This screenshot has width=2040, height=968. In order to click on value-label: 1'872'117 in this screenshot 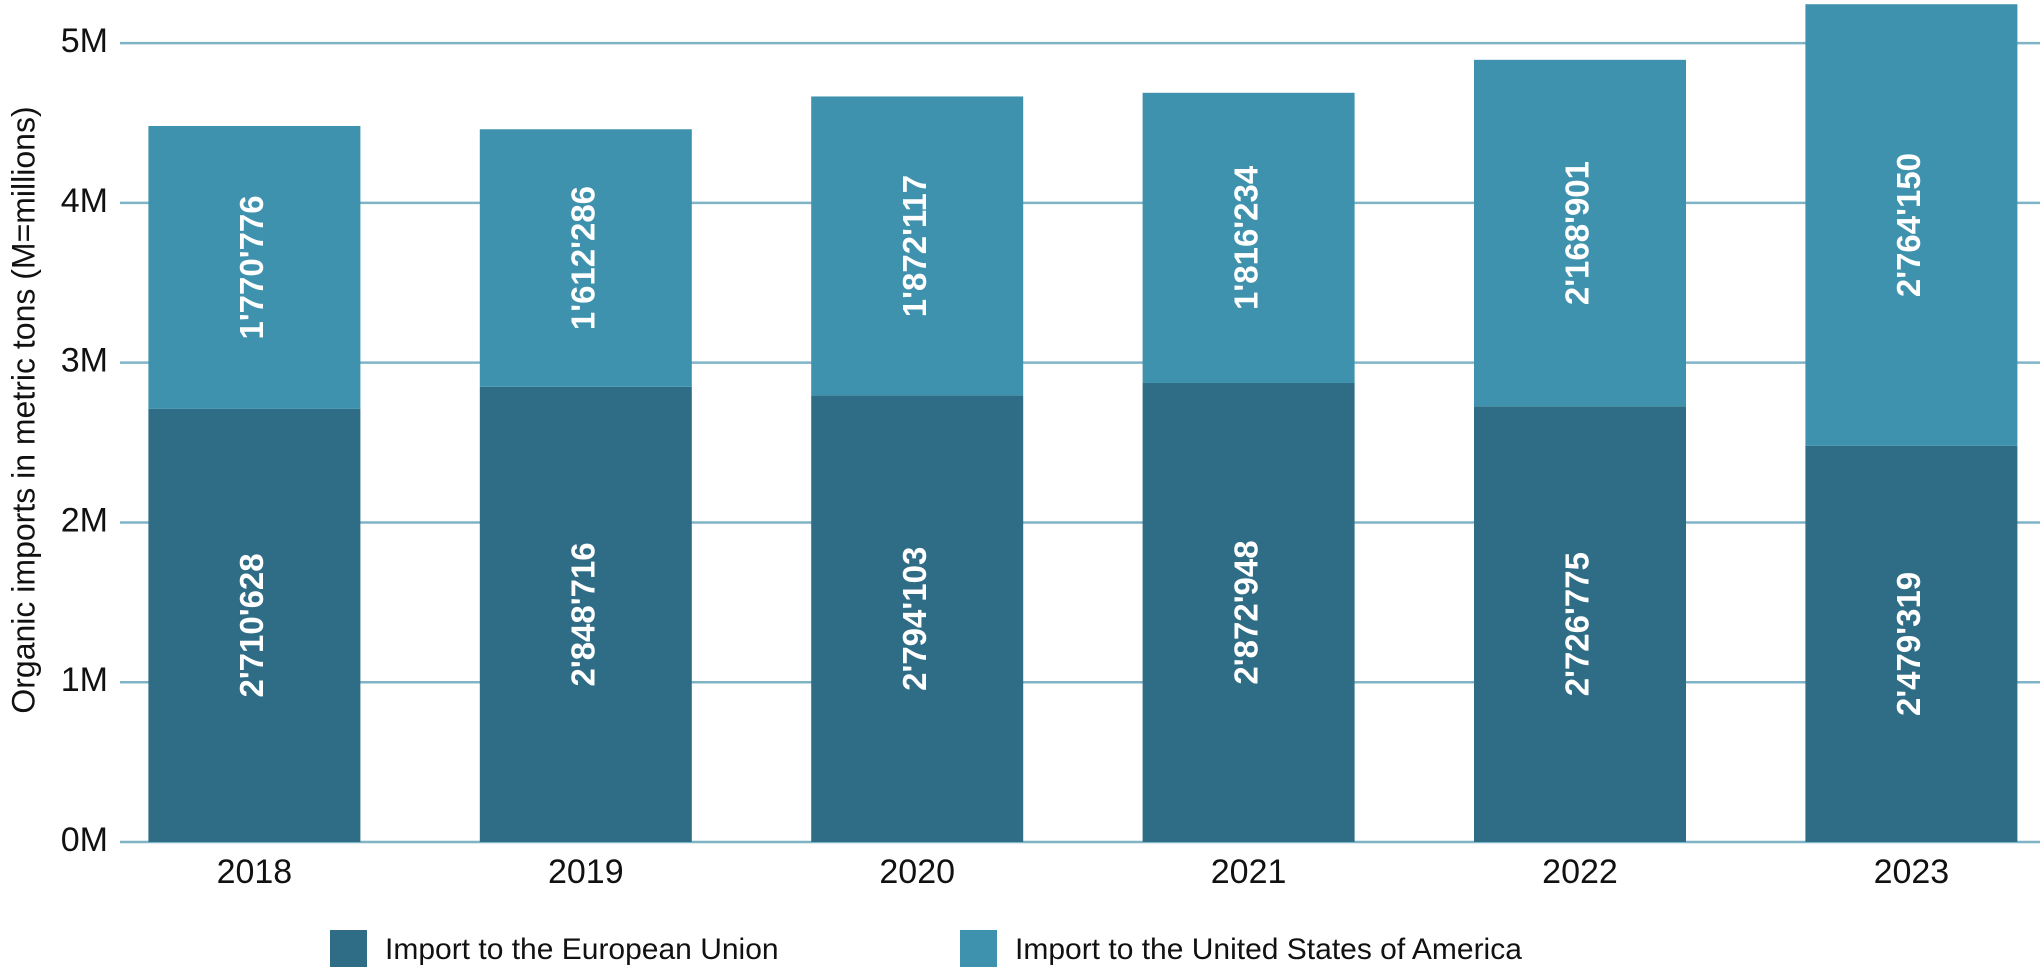, I will do `click(914, 246)`.